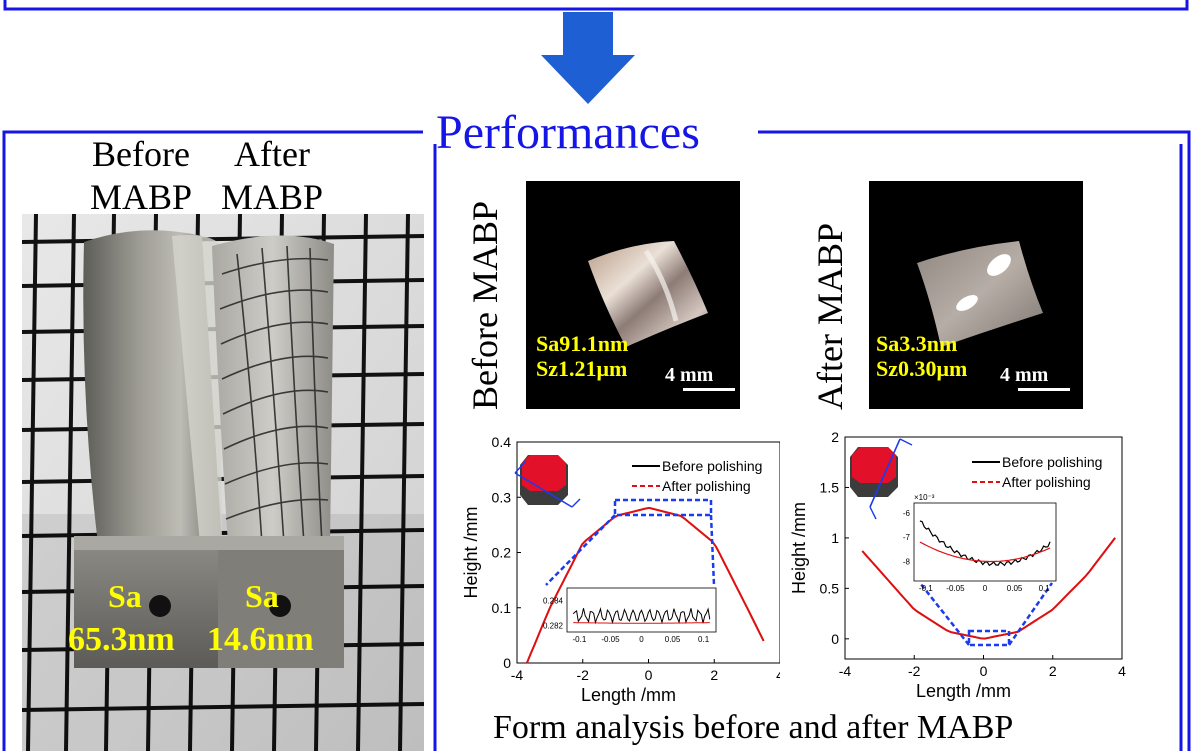 The width and height of the screenshot is (1192, 751). Describe the element at coordinates (709, 389) in the screenshot. I see `sample-before-scale-bar` at that location.